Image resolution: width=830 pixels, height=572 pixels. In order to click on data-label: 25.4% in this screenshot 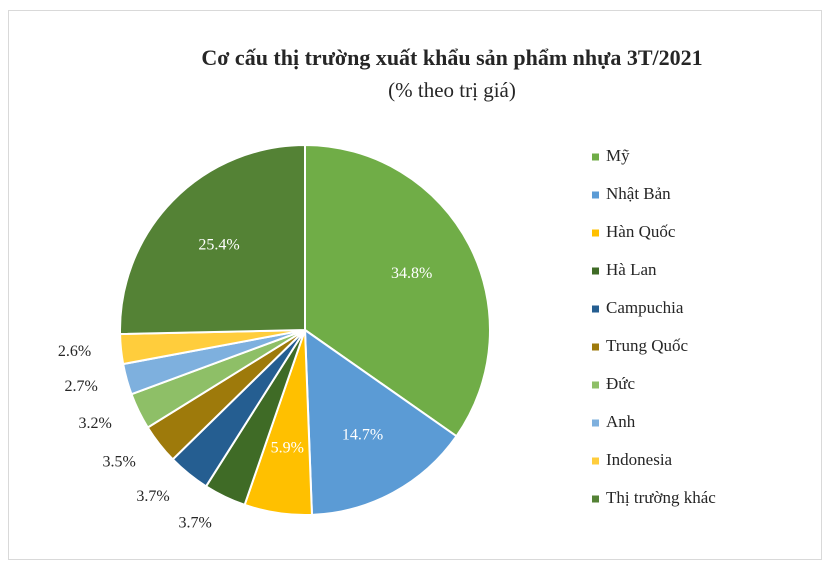, I will do `click(218, 245)`.